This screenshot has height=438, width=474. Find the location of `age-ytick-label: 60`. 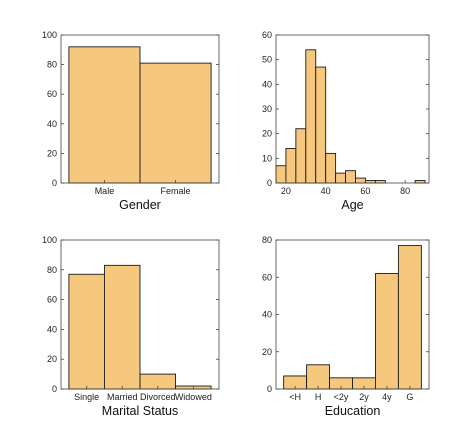

age-ytick-label: 60 is located at coordinates (267, 35).